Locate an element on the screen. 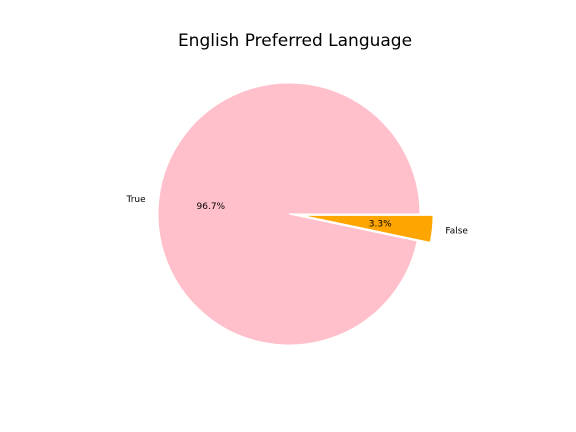  slice-label-true: True is located at coordinates (136, 200).